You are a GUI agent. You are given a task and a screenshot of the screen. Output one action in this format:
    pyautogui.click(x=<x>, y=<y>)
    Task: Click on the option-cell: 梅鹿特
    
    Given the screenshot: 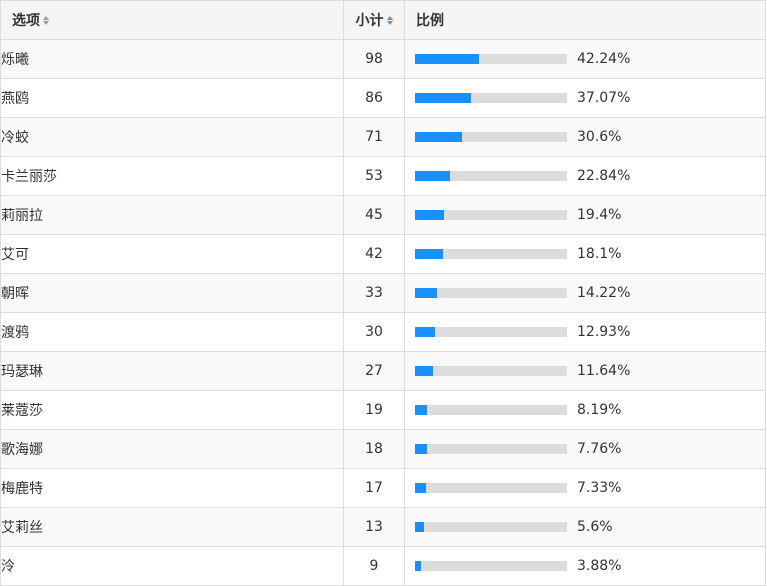 What is the action you would take?
    pyautogui.click(x=172, y=488)
    